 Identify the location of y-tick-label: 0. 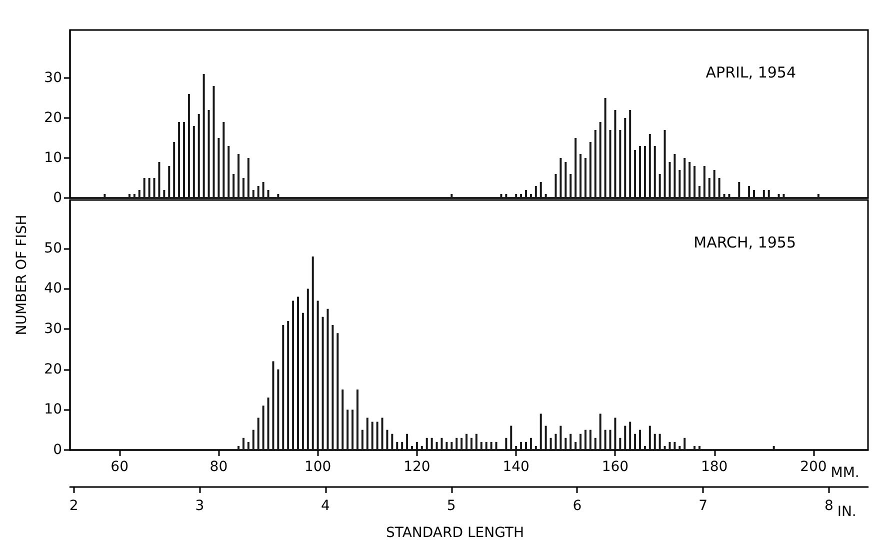
(57, 198).